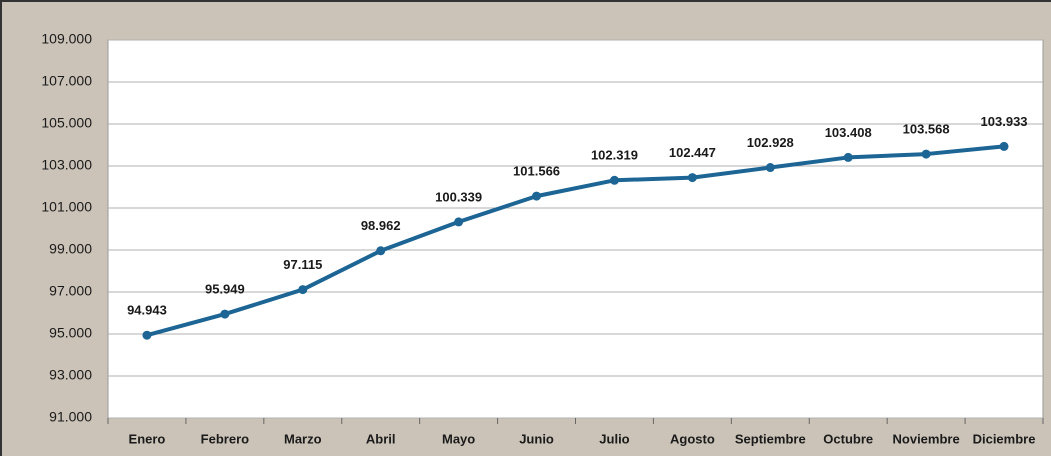 Image resolution: width=1051 pixels, height=456 pixels. Describe the element at coordinates (70, 333) in the screenshot. I see `y-tick-label: 95.000` at that location.